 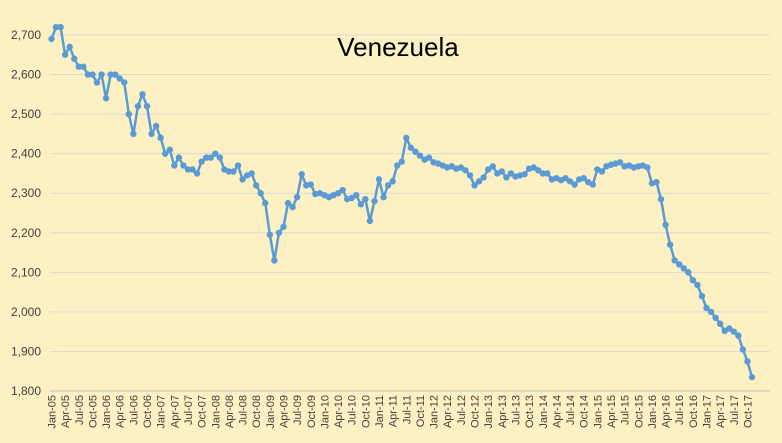 What do you see at coordinates (244, 410) in the screenshot?
I see `x-tick-label: Jul-08` at bounding box center [244, 410].